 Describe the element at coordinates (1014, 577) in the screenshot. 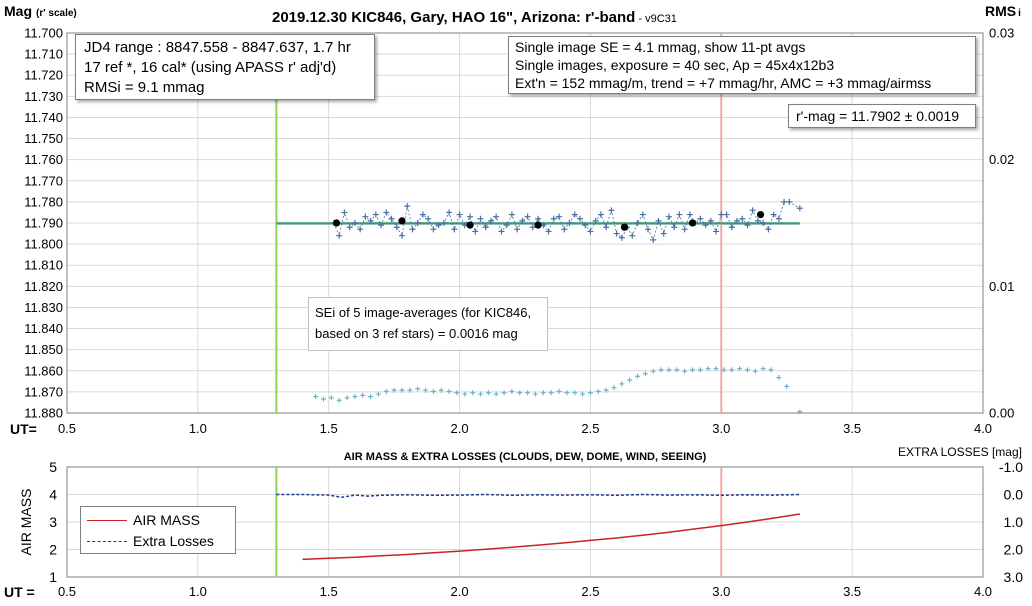

I see `bottom-y2-tick-label: 3.0` at that location.